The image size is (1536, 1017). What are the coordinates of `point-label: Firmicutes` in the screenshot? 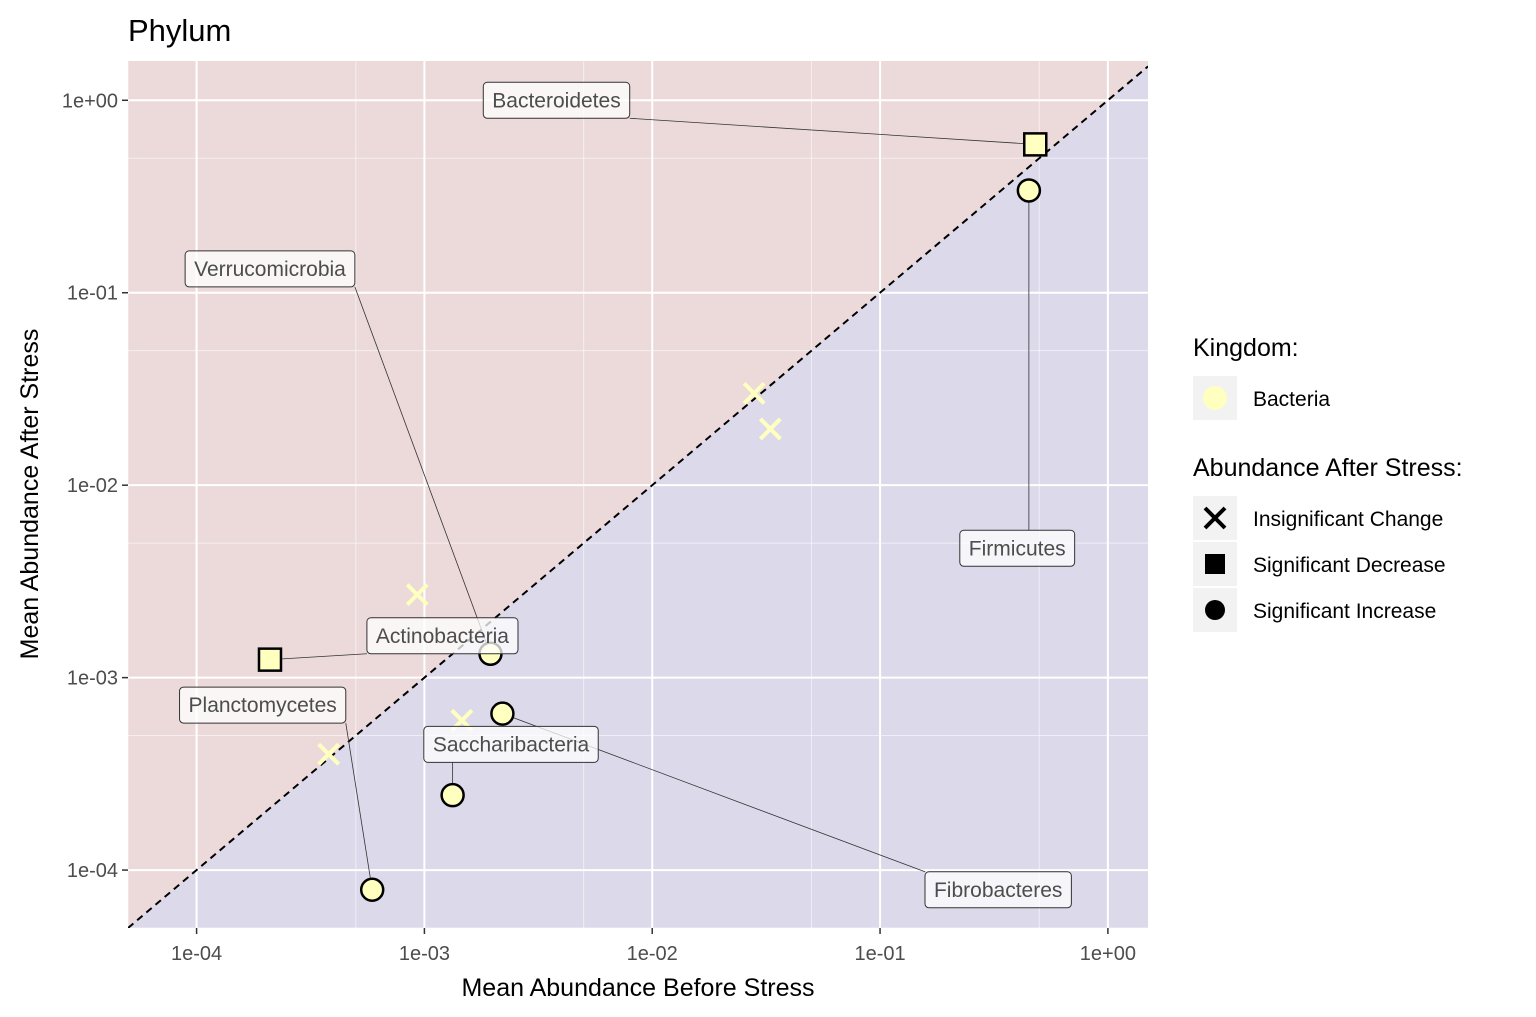 It's located at (1017, 548).